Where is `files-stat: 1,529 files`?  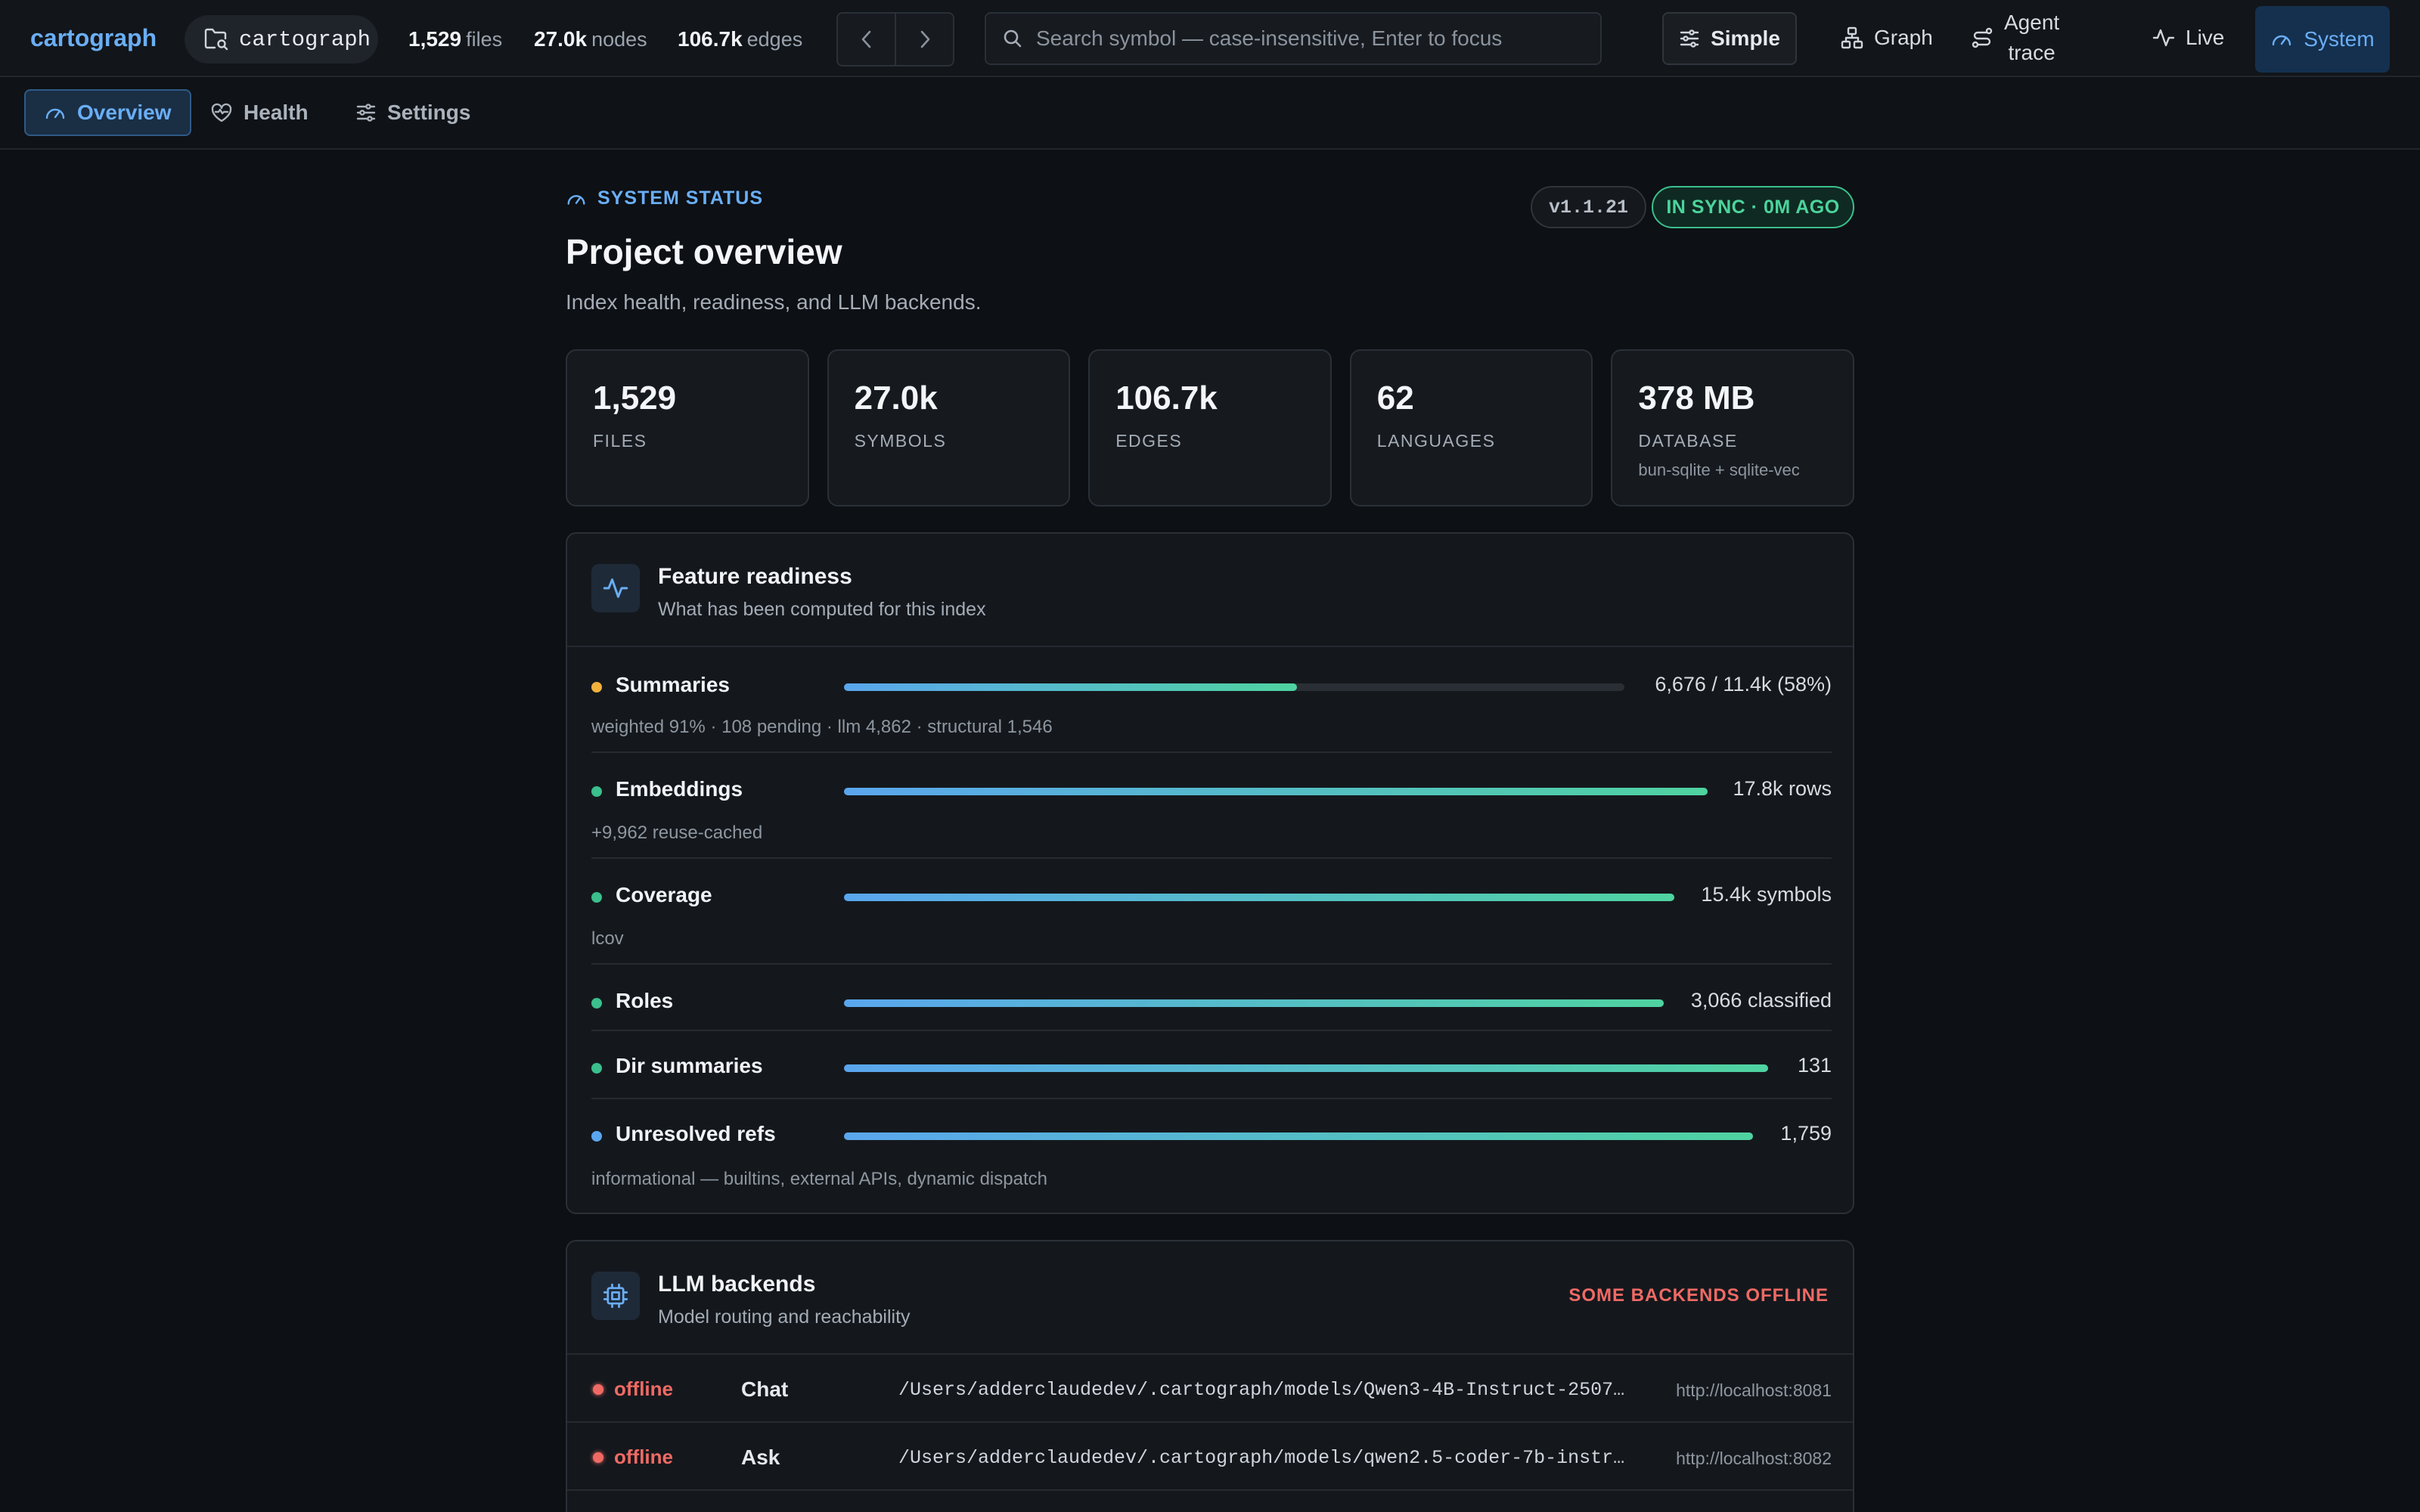 files-stat: 1,529 files is located at coordinates (455, 39).